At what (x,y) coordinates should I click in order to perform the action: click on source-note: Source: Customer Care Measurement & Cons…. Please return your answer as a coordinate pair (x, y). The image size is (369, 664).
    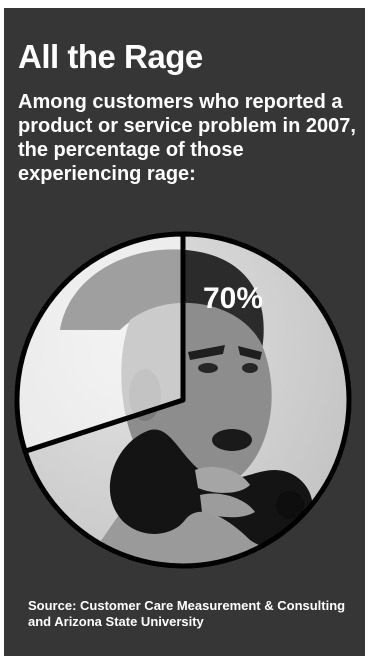
    Looking at the image, I should click on (187, 613).